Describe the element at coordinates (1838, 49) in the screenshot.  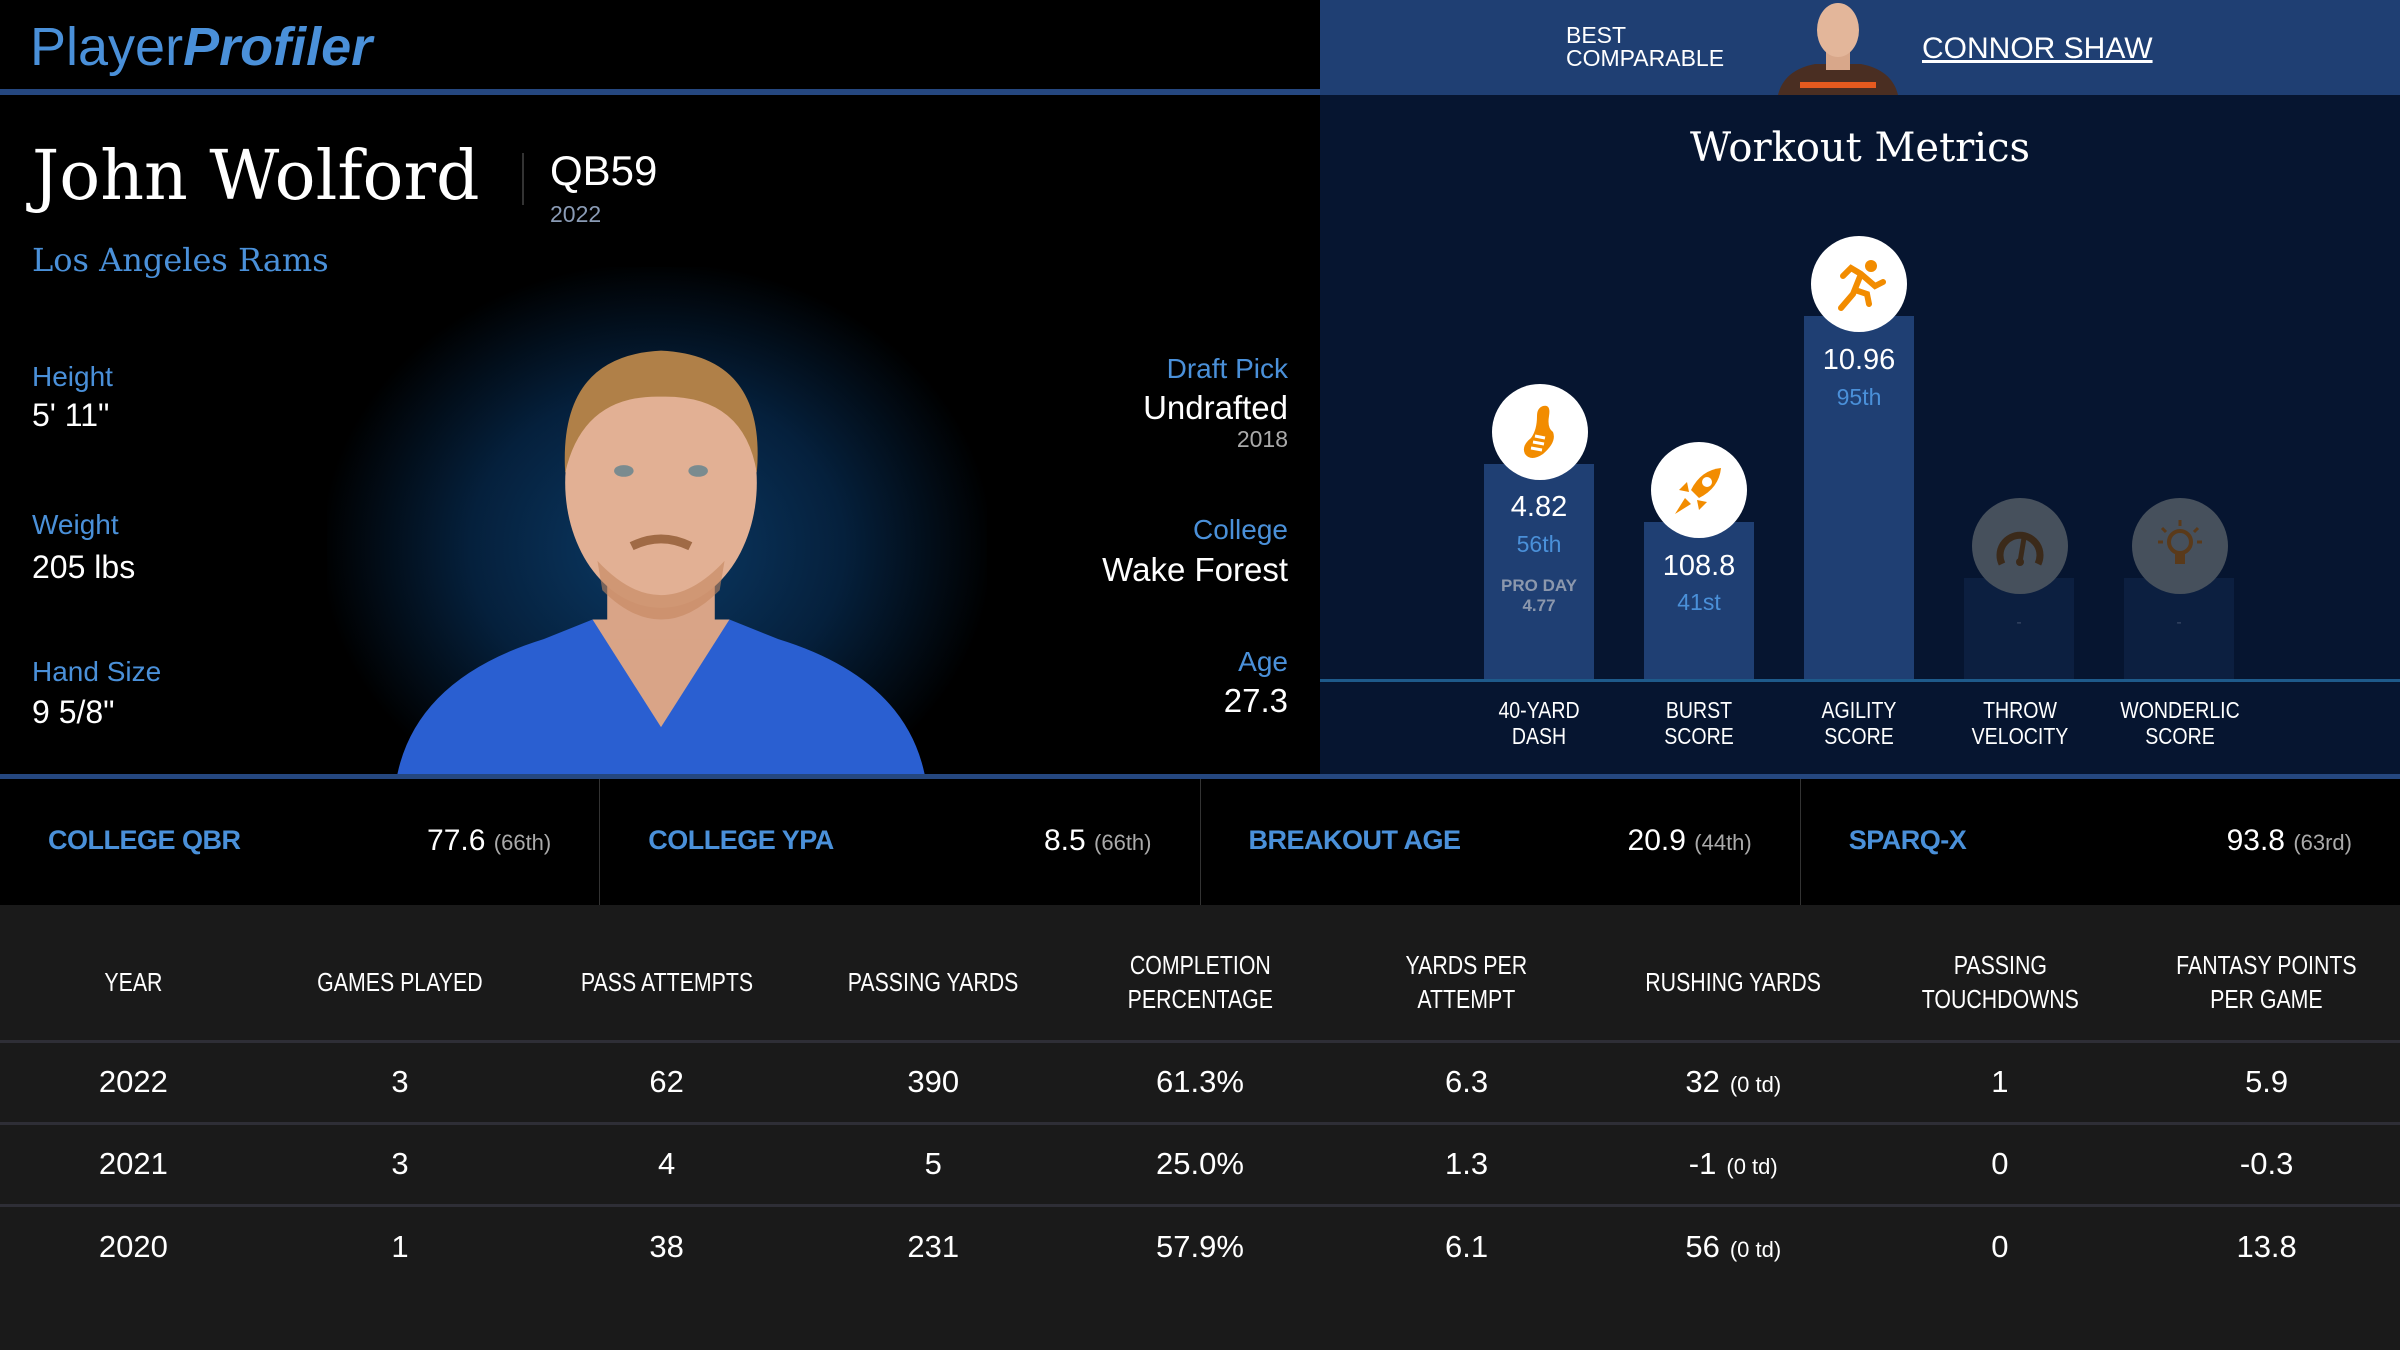
I see `comparable-photo` at that location.